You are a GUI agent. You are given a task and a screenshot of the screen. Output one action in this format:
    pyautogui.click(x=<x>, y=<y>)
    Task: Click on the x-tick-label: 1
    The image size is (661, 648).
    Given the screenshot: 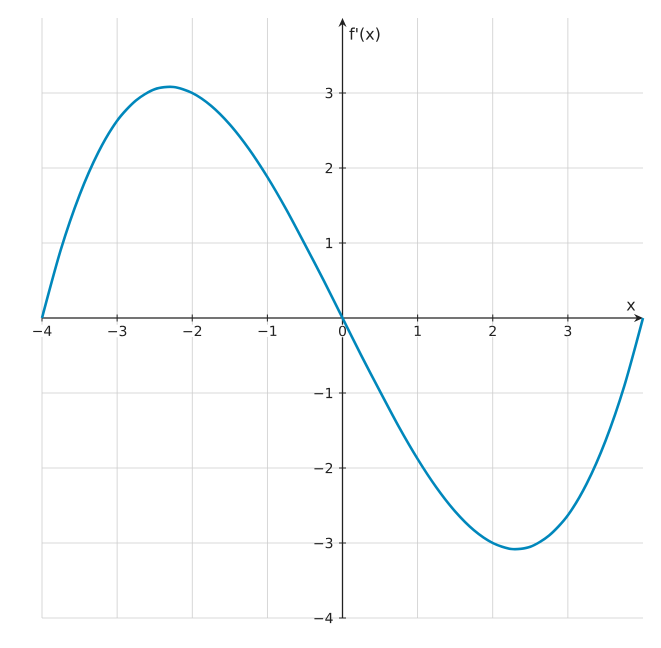 What is the action you would take?
    pyautogui.click(x=417, y=331)
    